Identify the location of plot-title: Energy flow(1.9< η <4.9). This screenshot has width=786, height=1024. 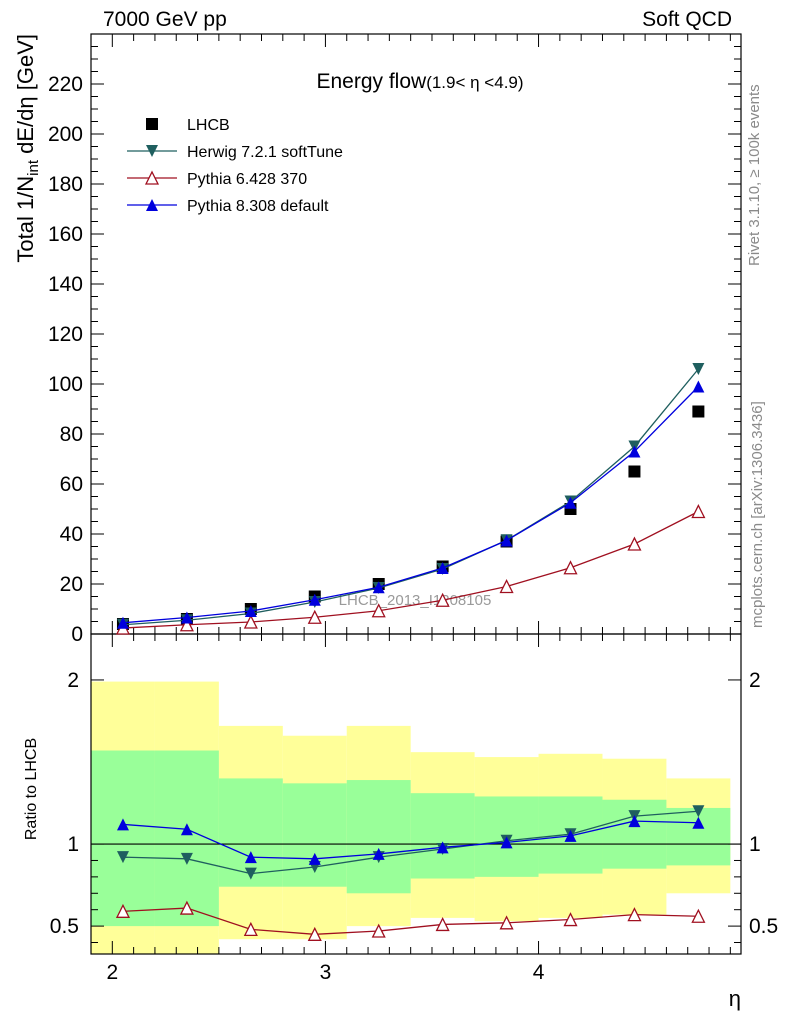
(419, 81).